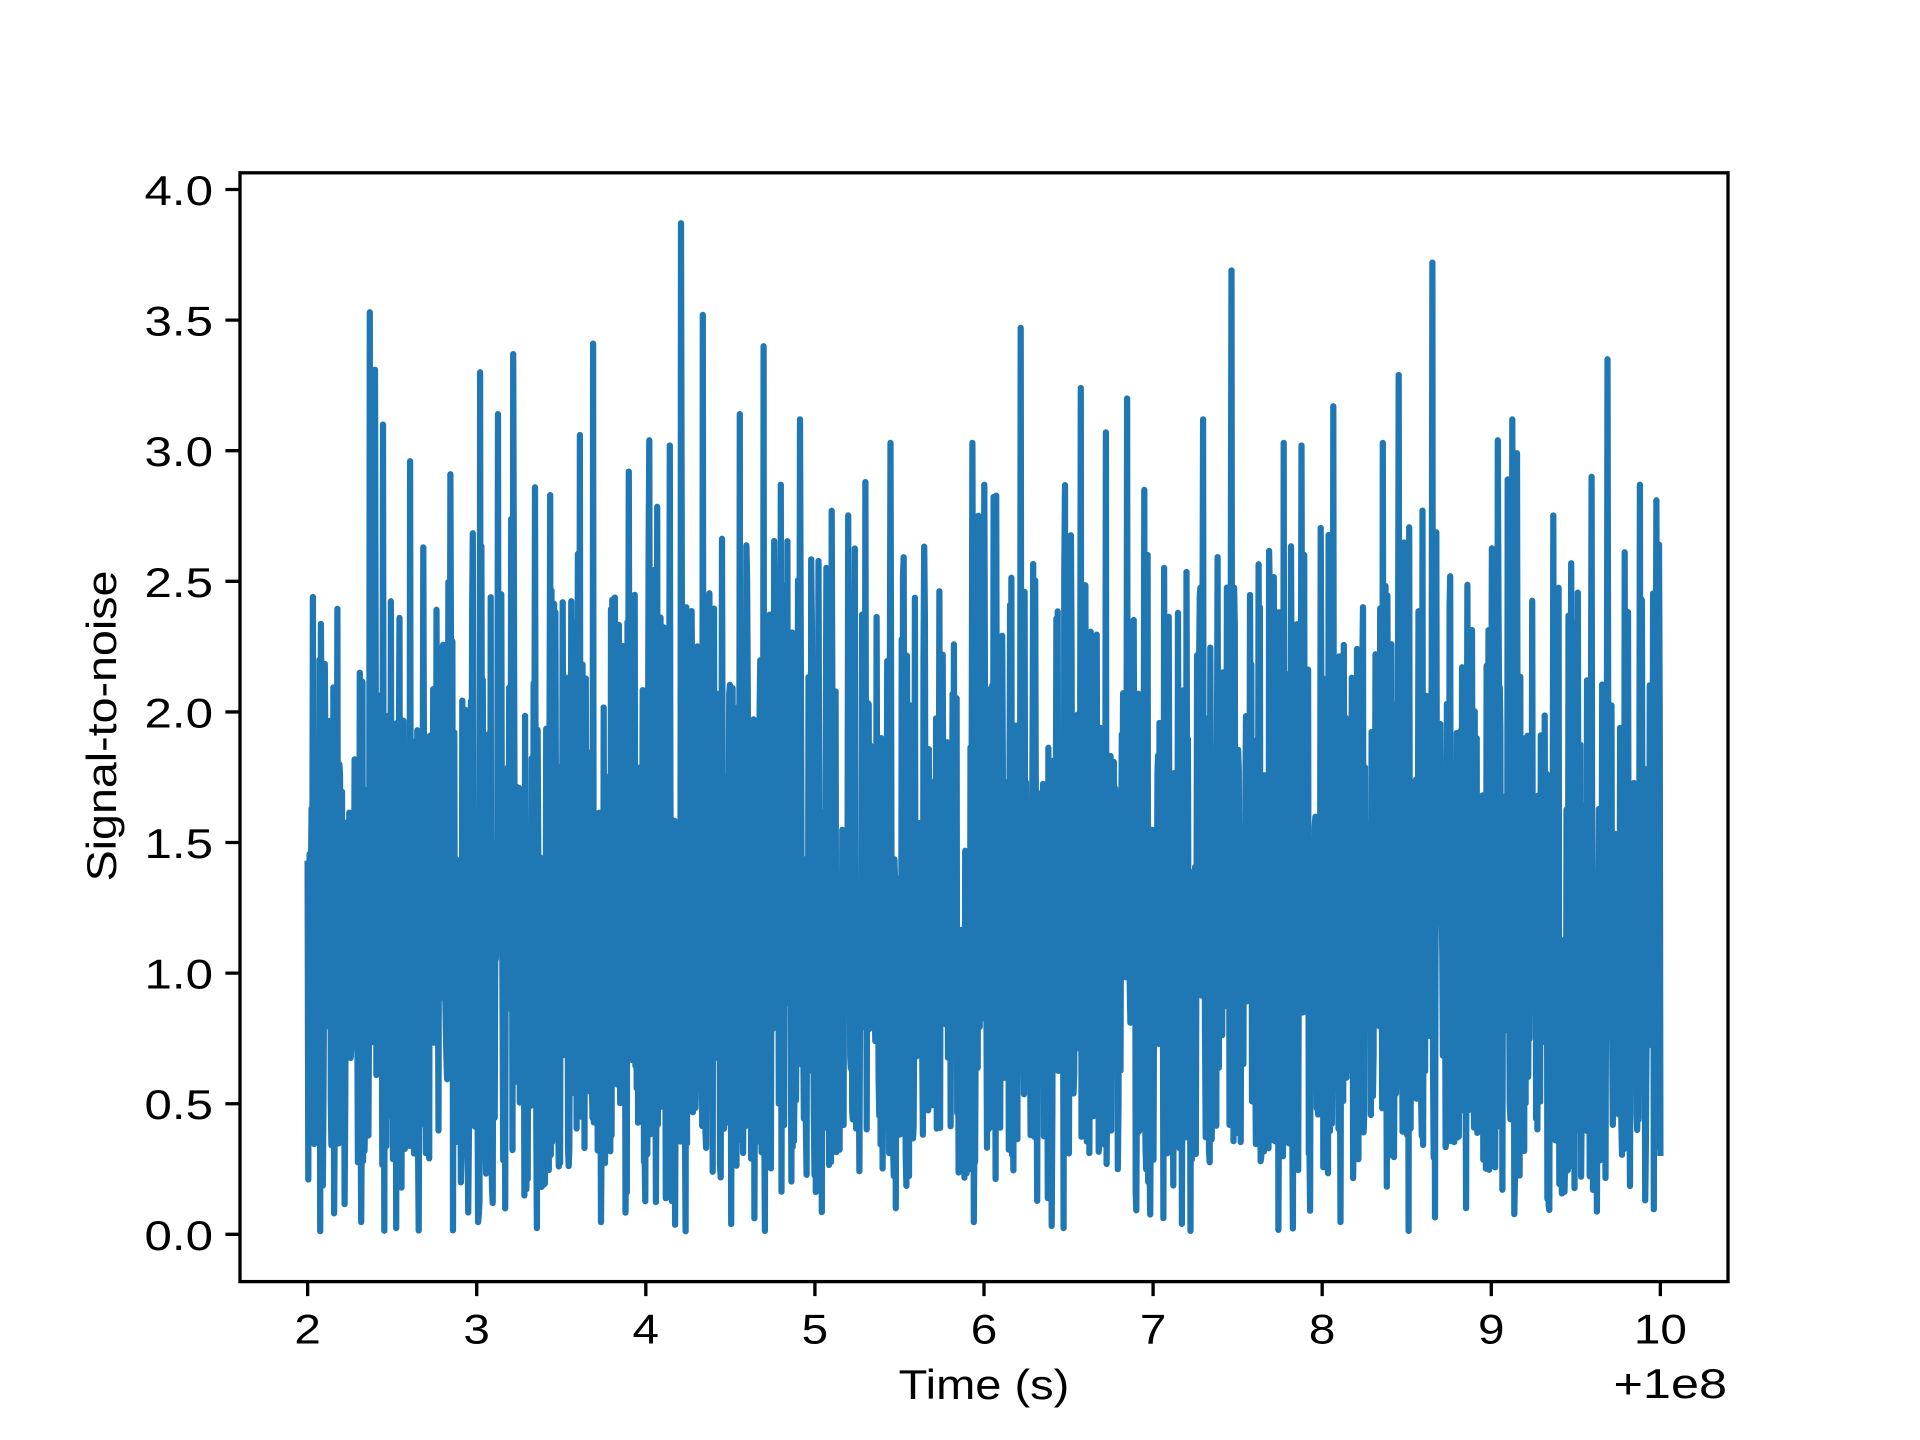 Image resolution: width=1920 pixels, height=1440 pixels. What do you see at coordinates (179, 321) in the screenshot?
I see `svg-text: 3.5` at bounding box center [179, 321].